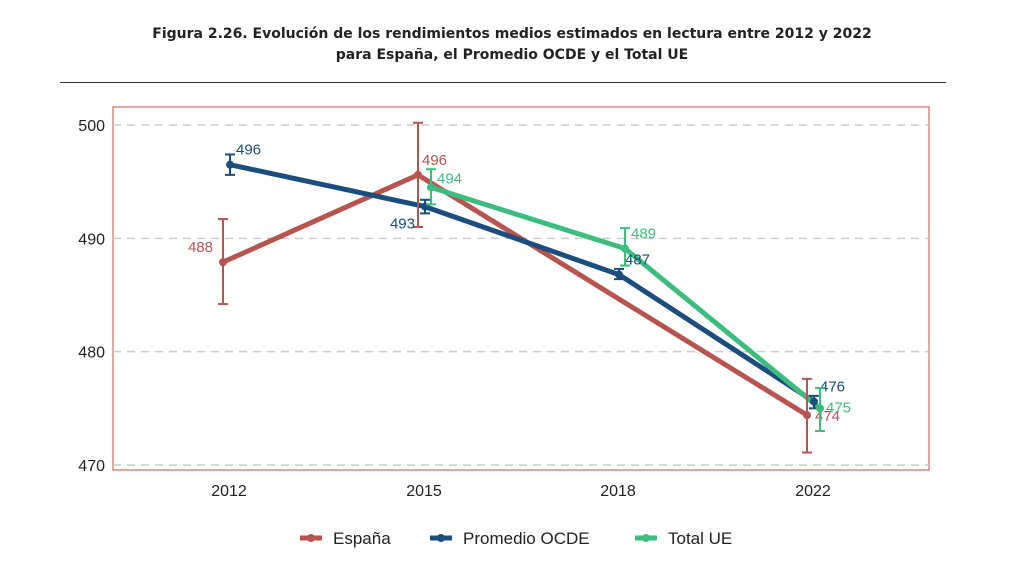 This screenshot has width=1024, height=576. What do you see at coordinates (91, 353) in the screenshot?
I see `y-tick-label: 480` at bounding box center [91, 353].